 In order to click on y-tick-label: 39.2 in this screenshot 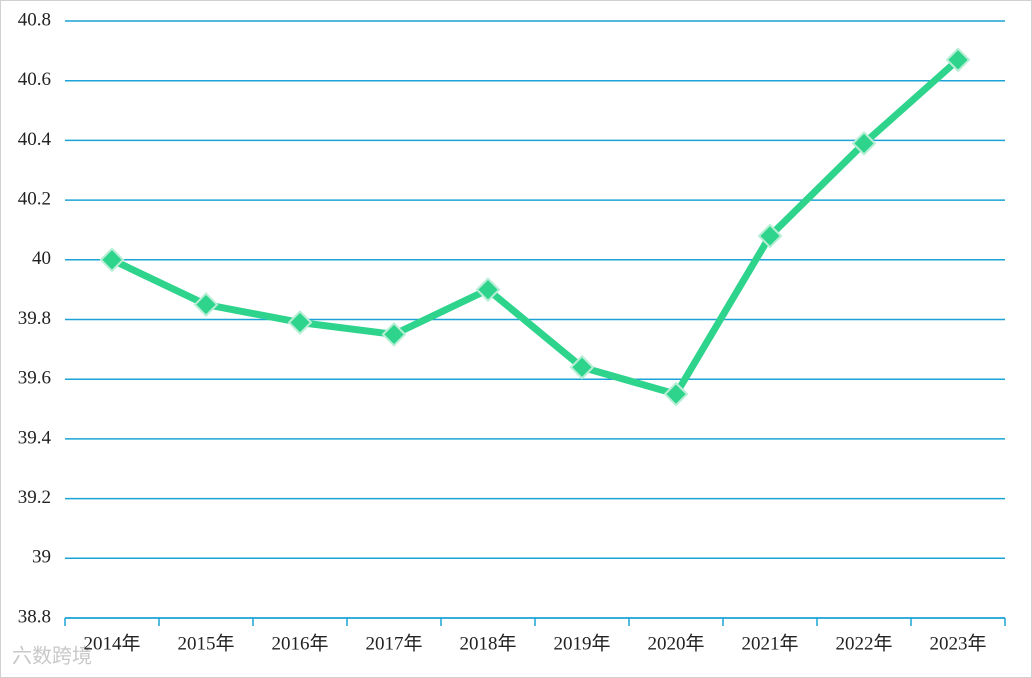, I will do `click(34, 497)`.